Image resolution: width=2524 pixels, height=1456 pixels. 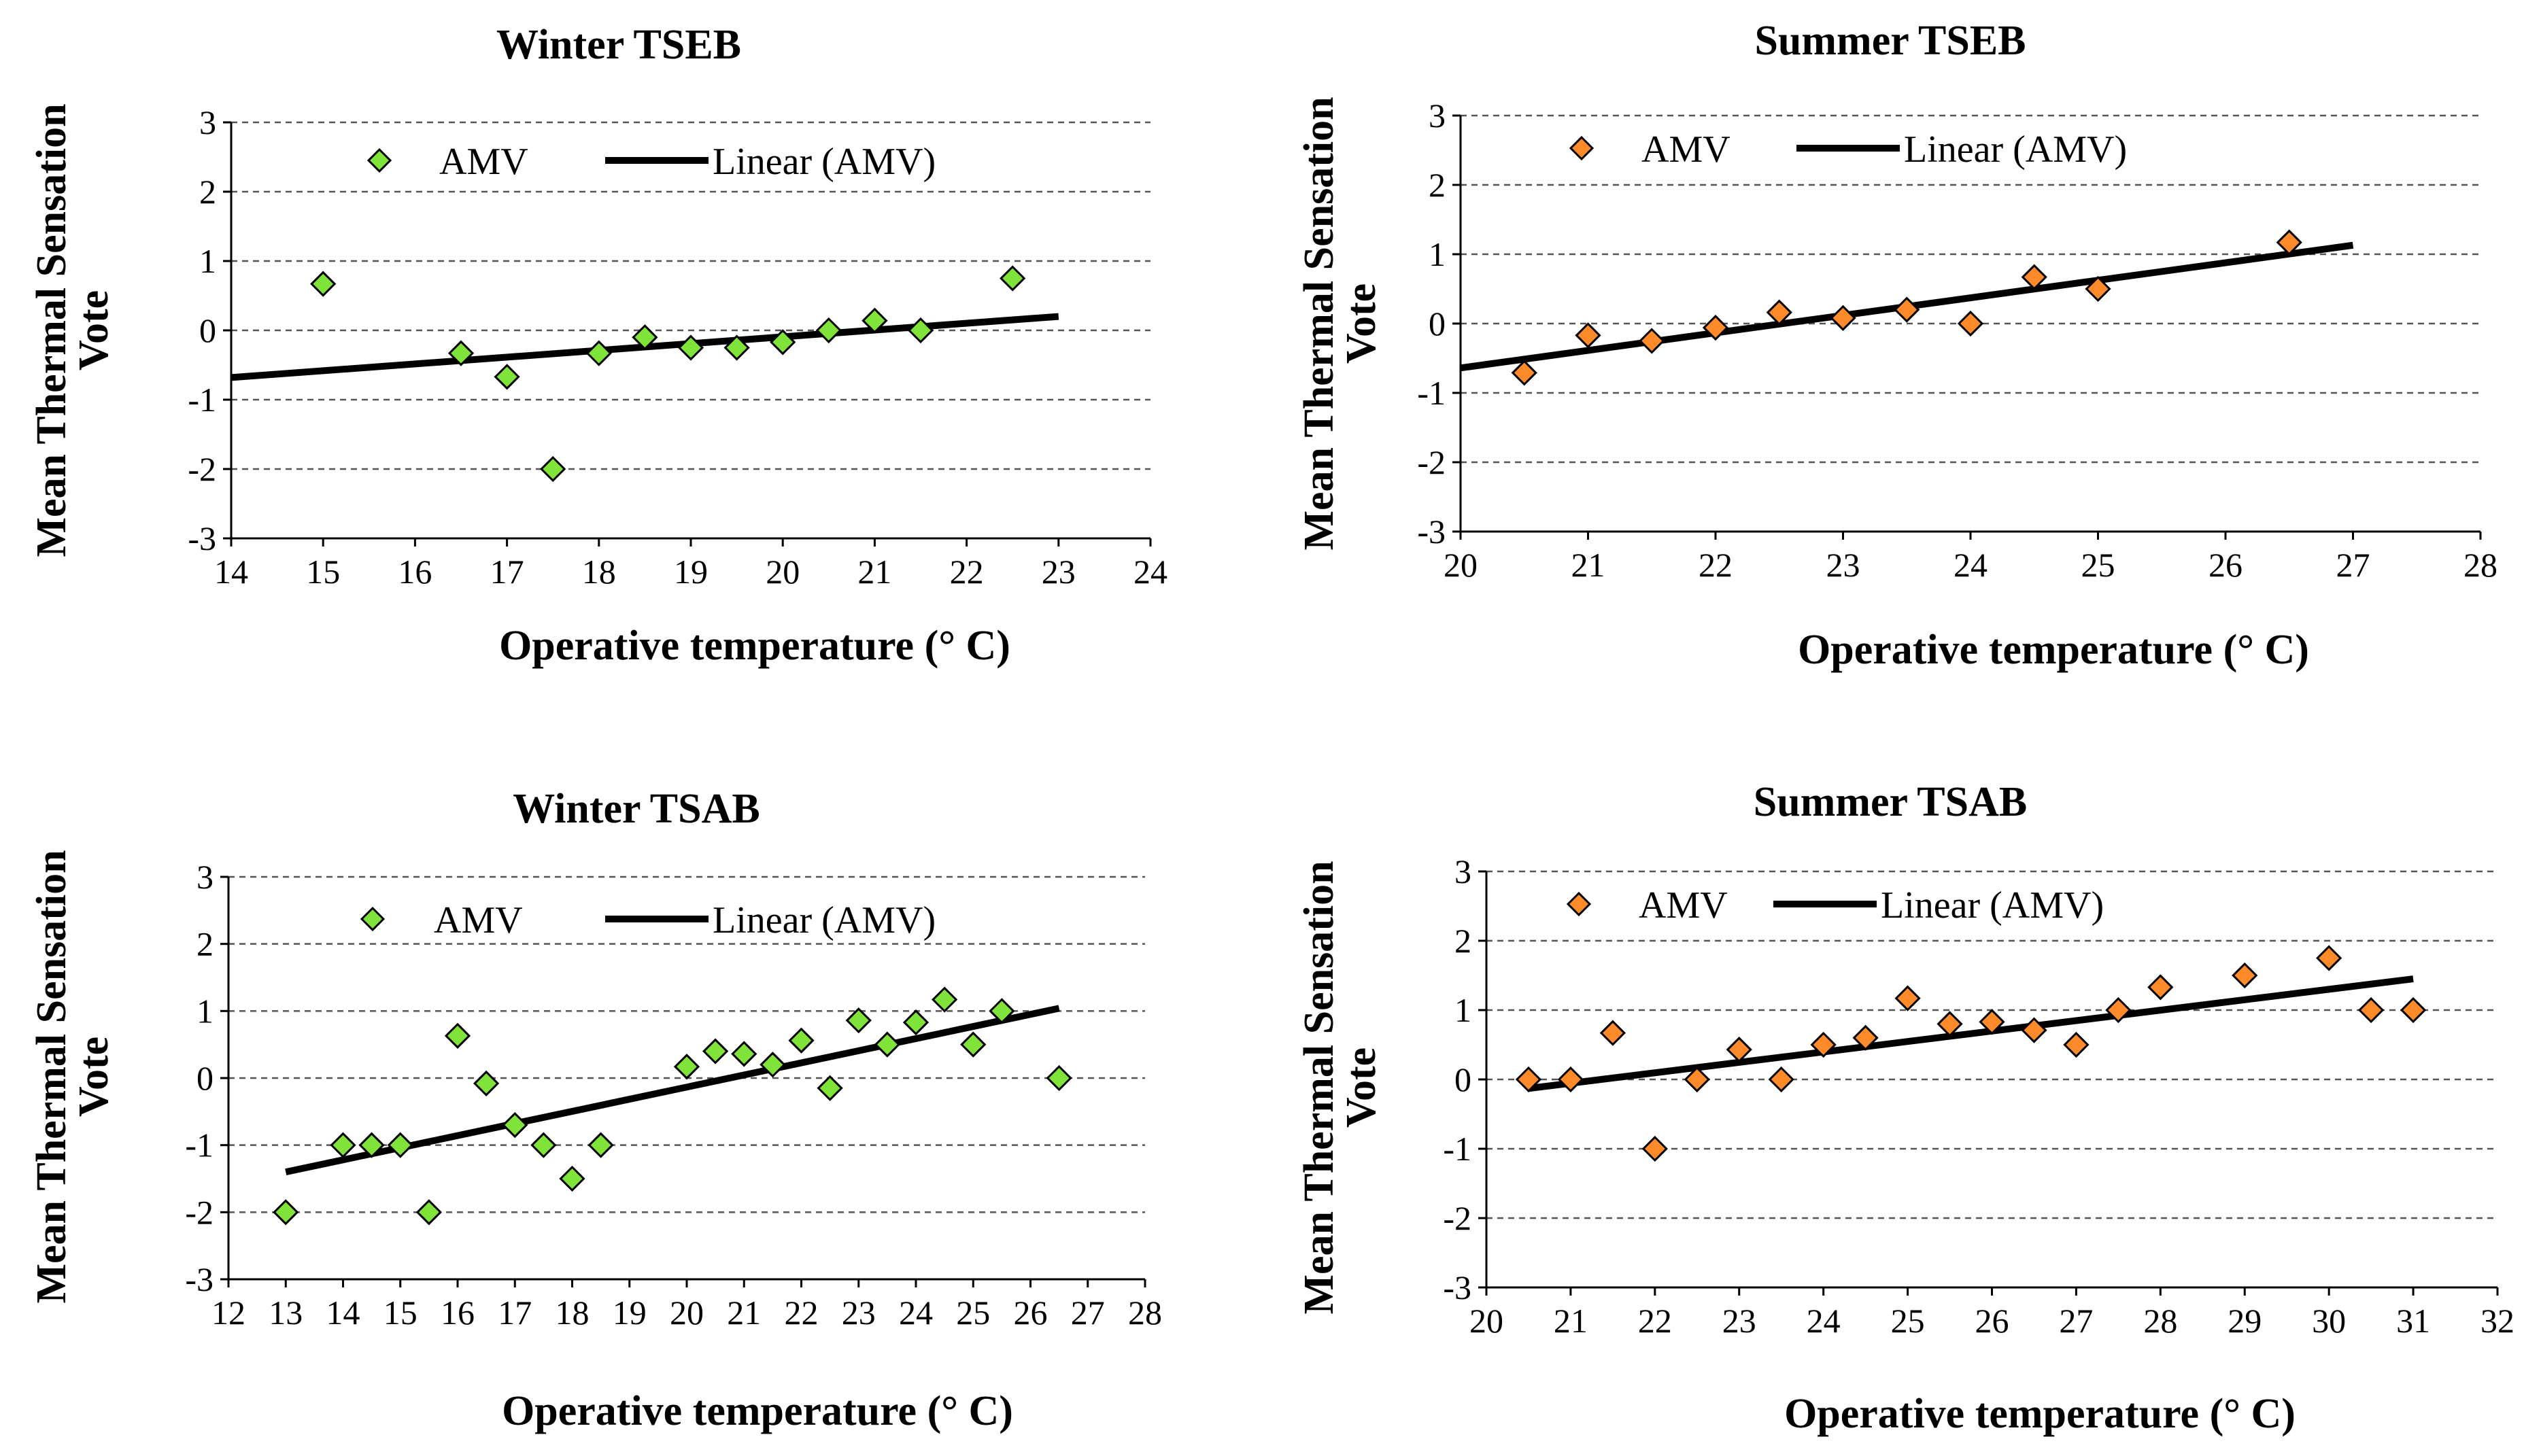 What do you see at coordinates (94, 1077) in the screenshot?
I see `y-axis-label-line2: Vote` at bounding box center [94, 1077].